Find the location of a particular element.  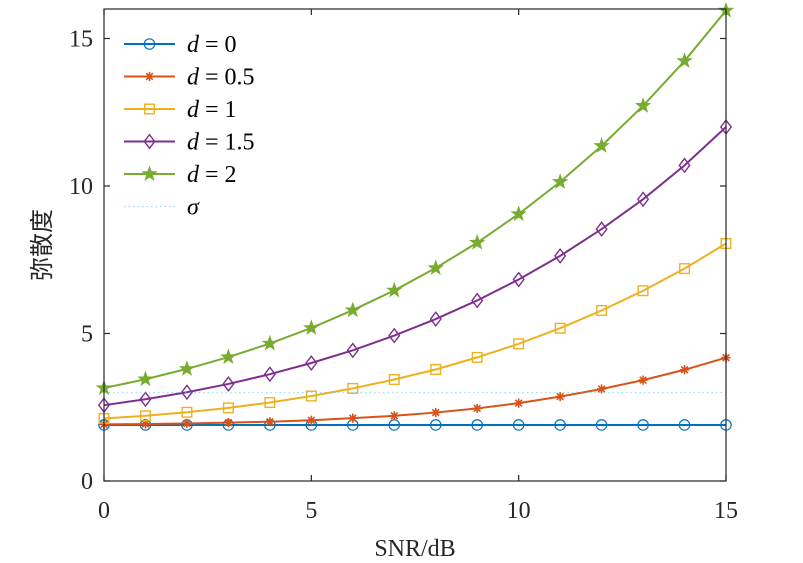

x-axis-label: SNR/dB is located at coordinates (414, 549).